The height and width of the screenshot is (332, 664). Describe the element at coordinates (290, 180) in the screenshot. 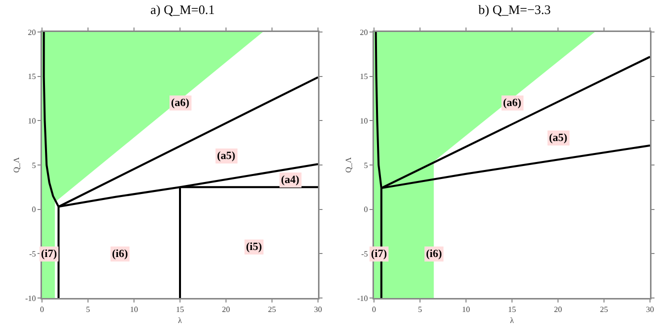

I see `annotation: (a4)` at that location.